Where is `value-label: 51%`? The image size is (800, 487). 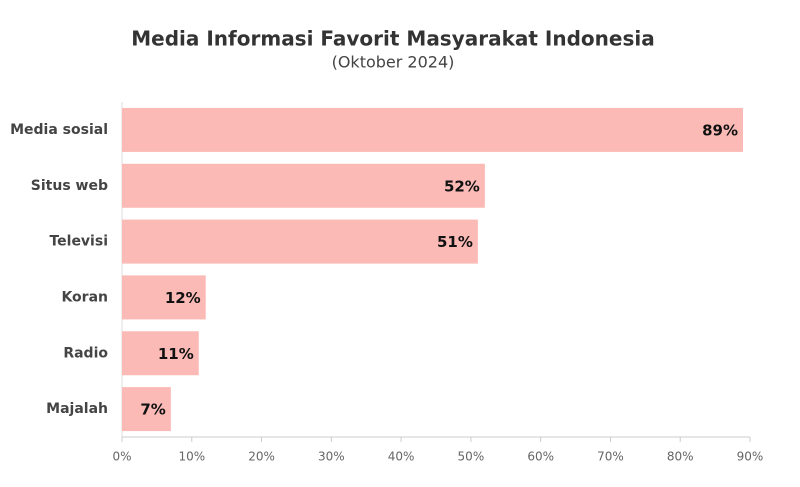 value-label: 51% is located at coordinates (455, 242).